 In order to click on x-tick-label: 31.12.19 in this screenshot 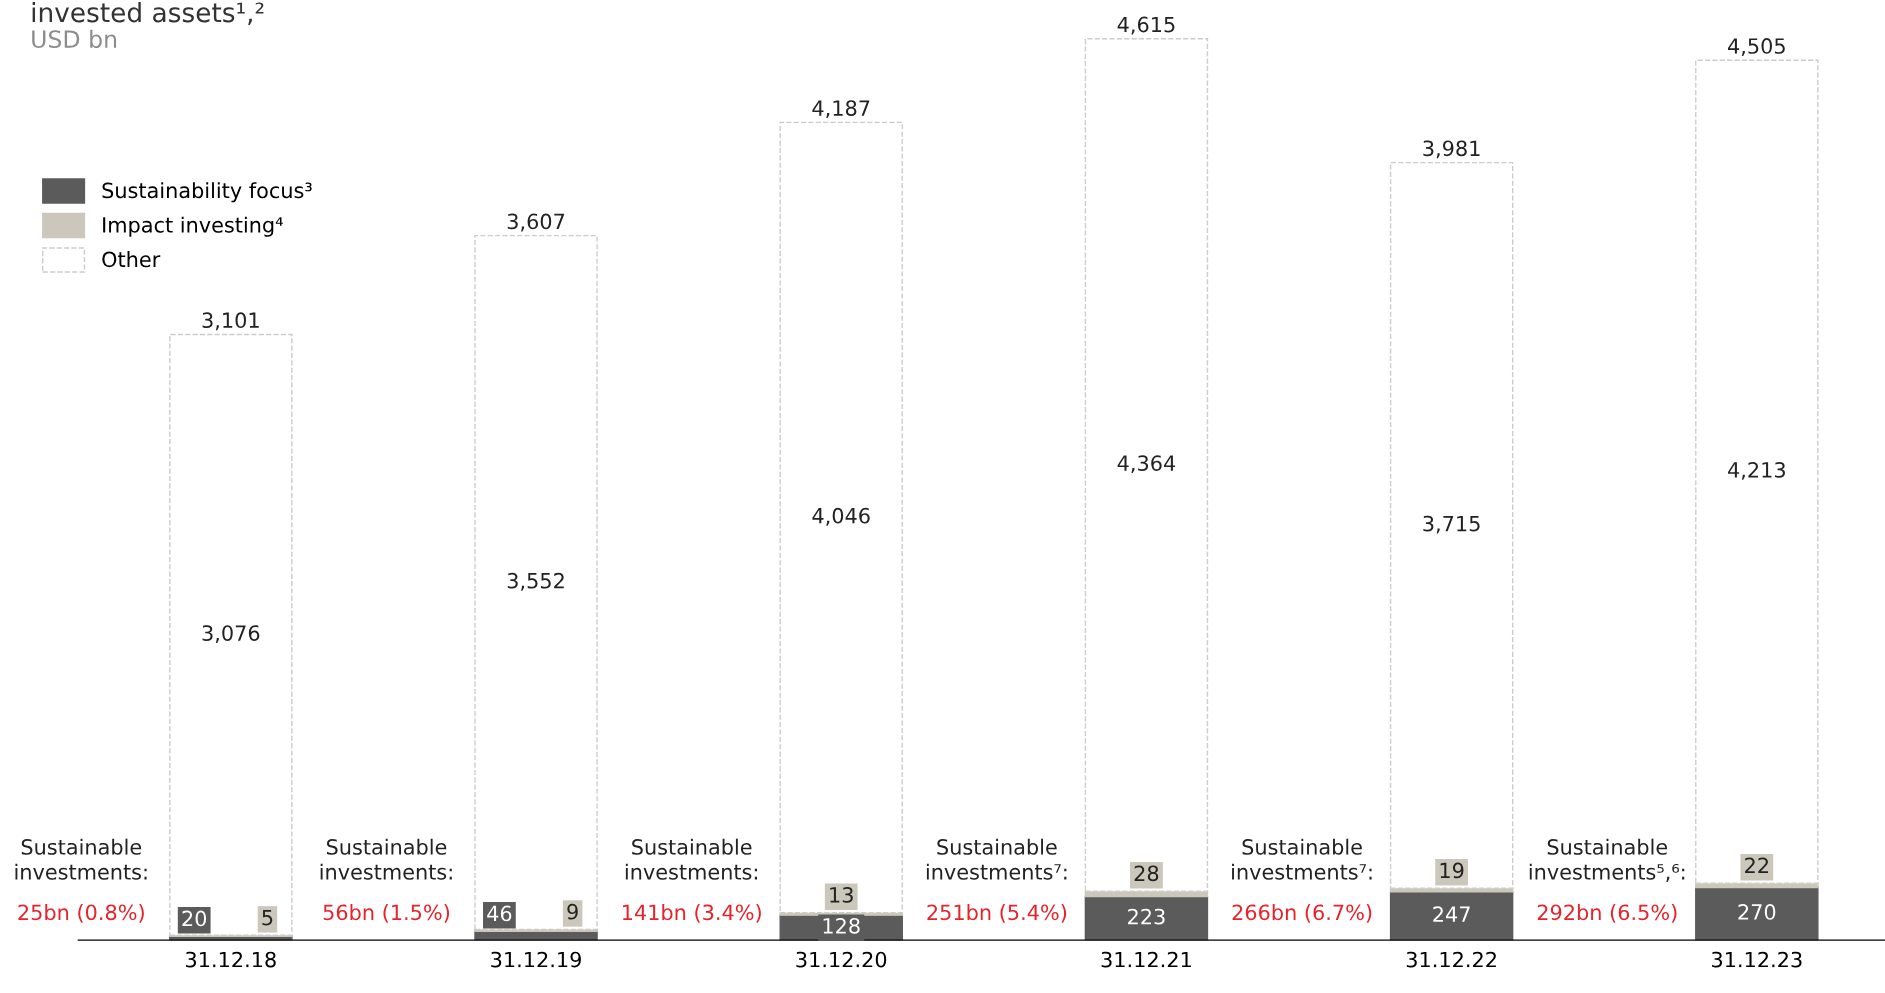, I will do `click(536, 959)`.